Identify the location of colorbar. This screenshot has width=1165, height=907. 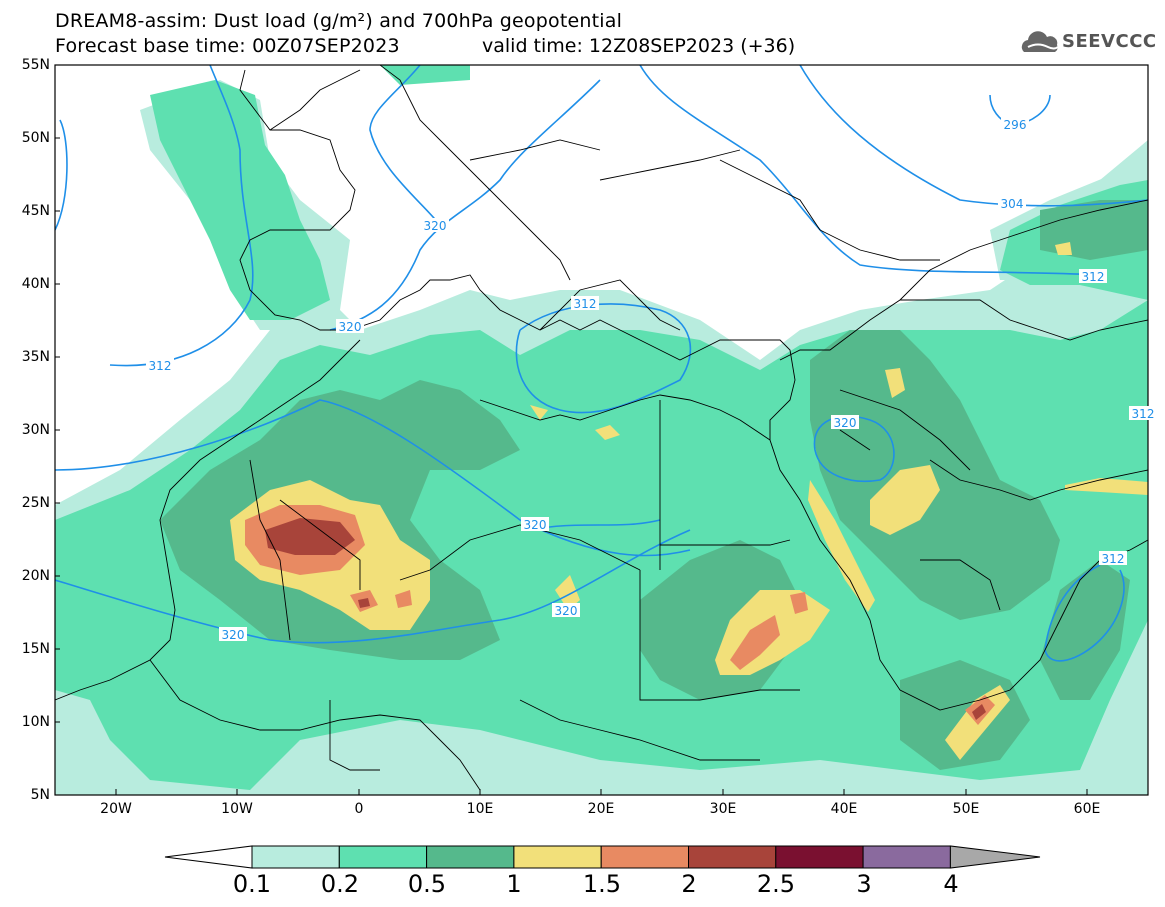
(602, 857).